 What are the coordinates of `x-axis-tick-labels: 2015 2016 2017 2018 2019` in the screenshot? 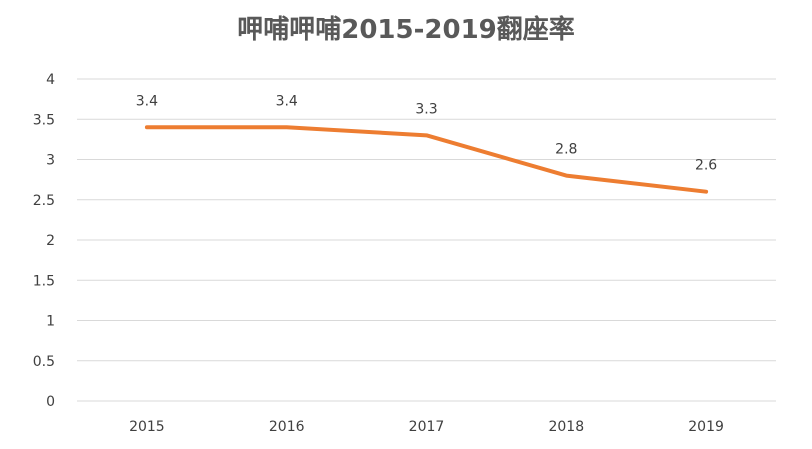 It's located at (426, 427).